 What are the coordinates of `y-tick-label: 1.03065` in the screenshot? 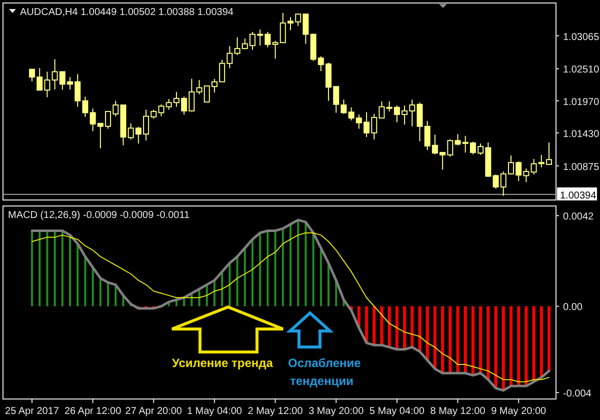 It's located at (581, 37).